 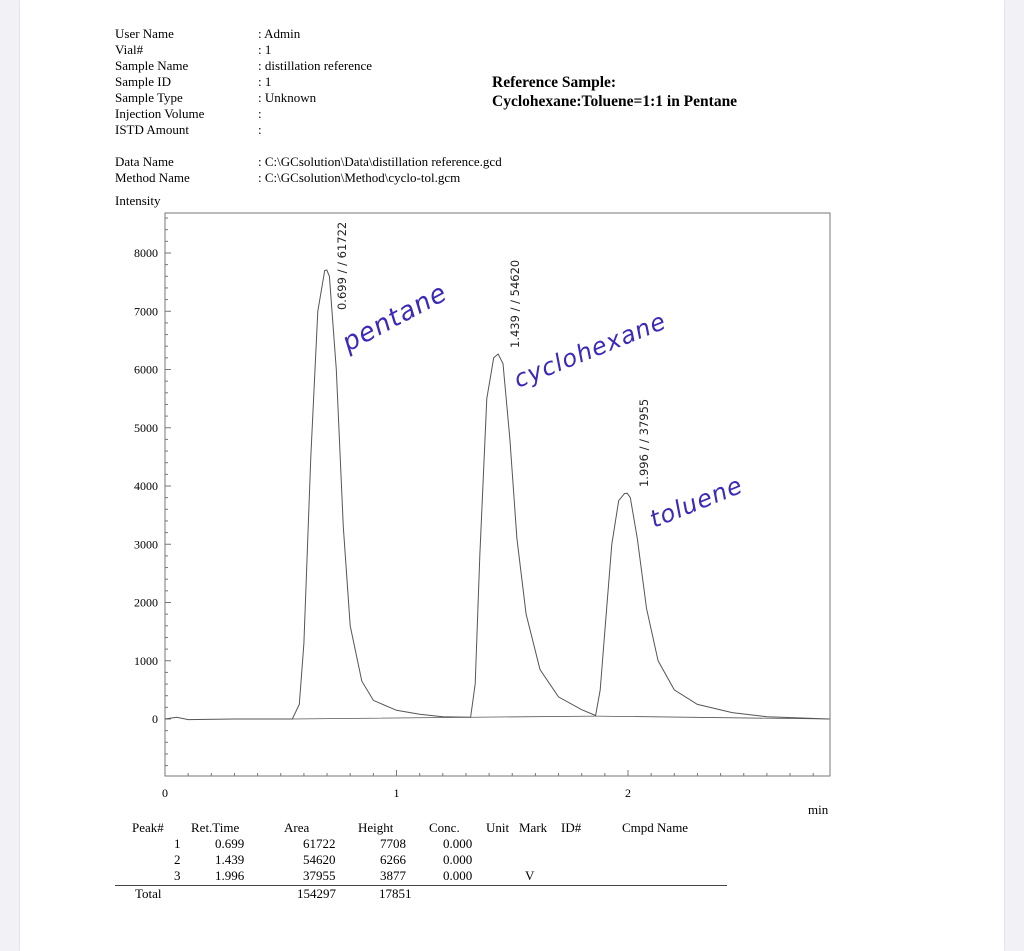 I want to click on info-row-vial: Vial#: 1, so click(x=193, y=49).